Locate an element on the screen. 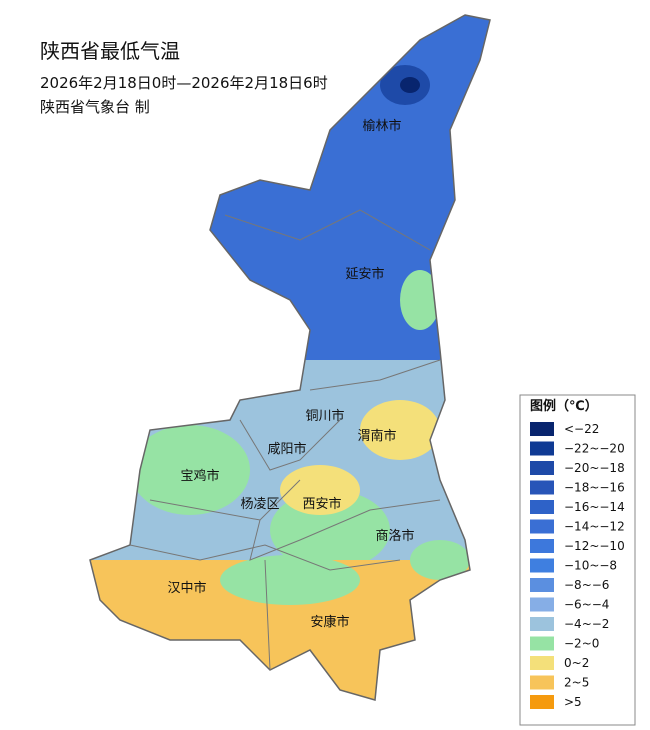 This screenshot has height=730, width=650. legend-label: −12~−10 is located at coordinates (594, 546).